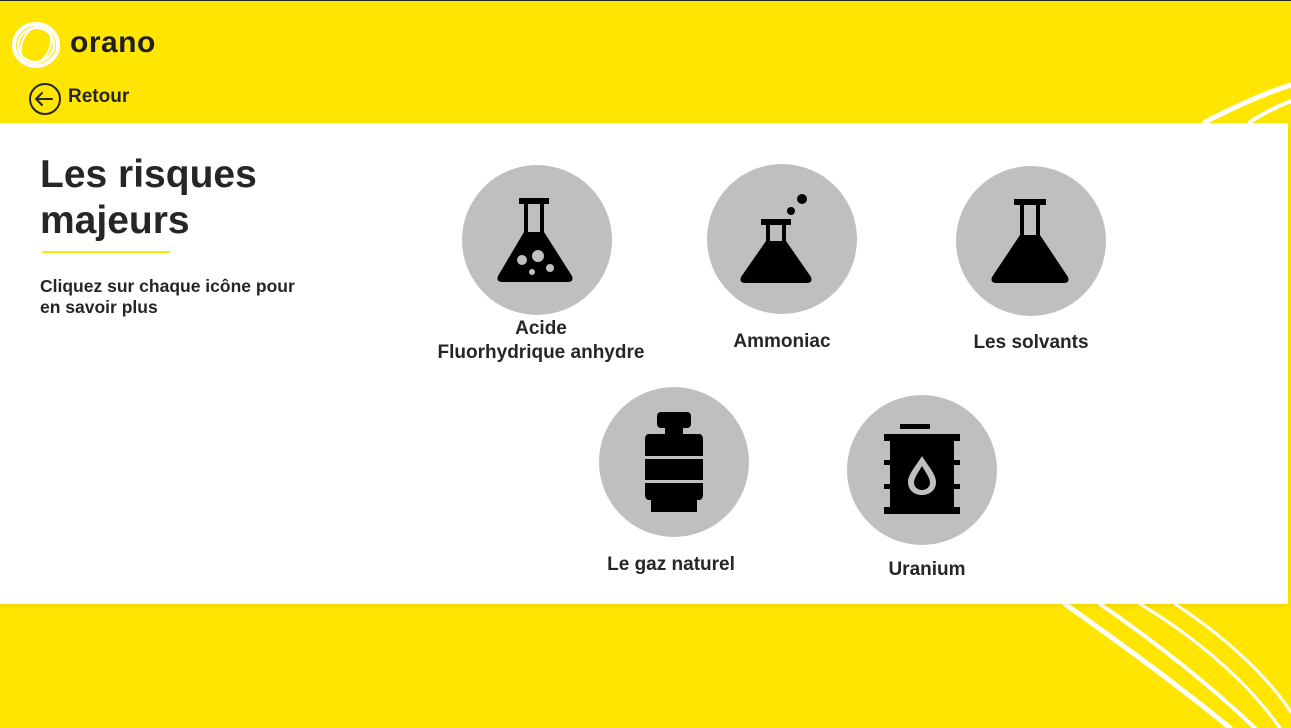  Describe the element at coordinates (645, 0) in the screenshot. I see `window-top-border` at that location.